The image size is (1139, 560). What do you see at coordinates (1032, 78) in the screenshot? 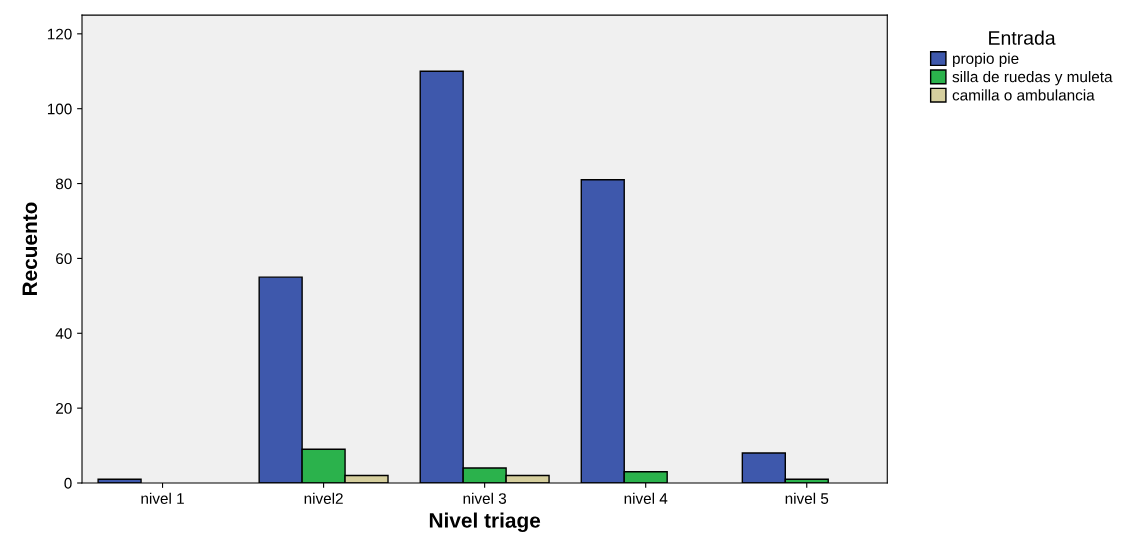
I see `legend-label: silla de ruedas y muleta` at bounding box center [1032, 78].